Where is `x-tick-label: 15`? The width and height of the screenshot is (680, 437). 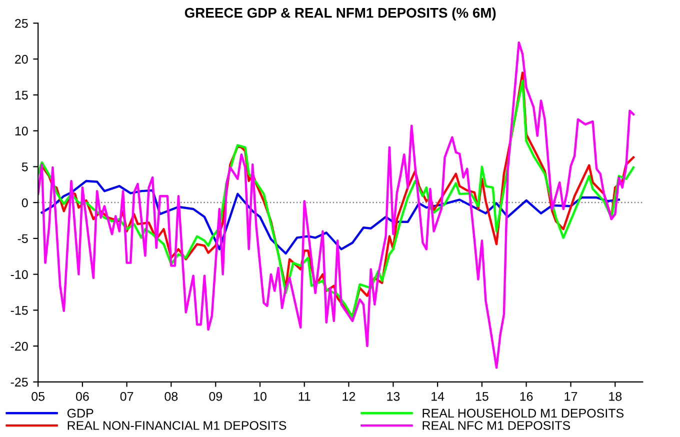 x-tick-label: 15 is located at coordinates (482, 396).